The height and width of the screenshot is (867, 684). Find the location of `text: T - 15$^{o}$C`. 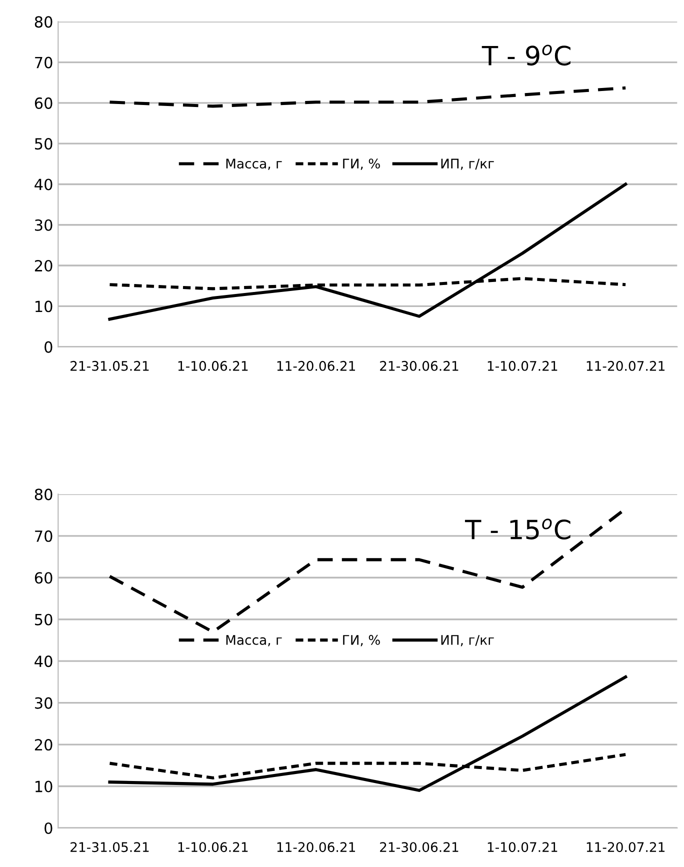

text: T - 15$^{o}$C is located at coordinates (517, 529).